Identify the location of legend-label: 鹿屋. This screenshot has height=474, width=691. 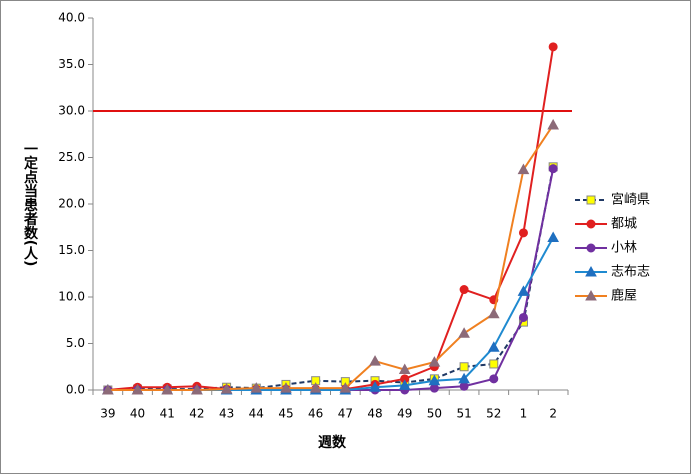
(624, 296).